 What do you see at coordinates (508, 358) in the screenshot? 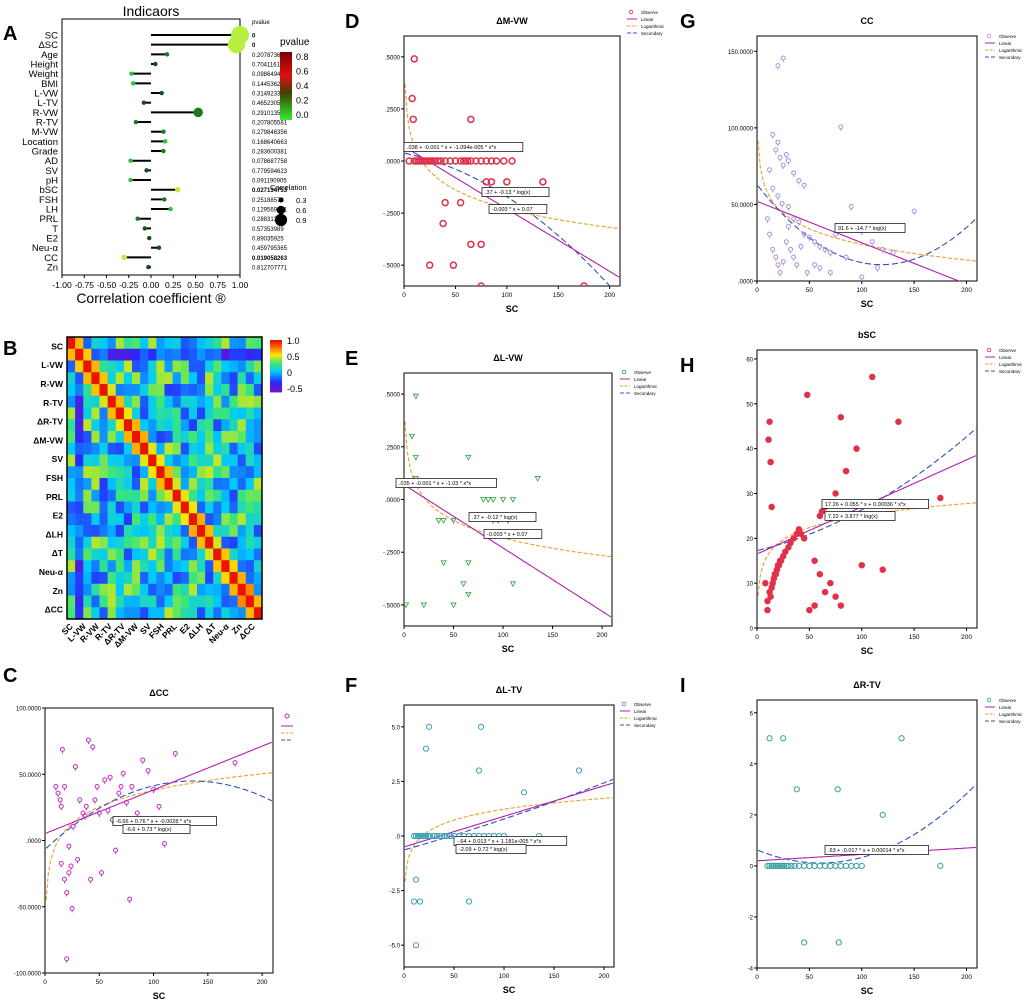
I see `scatter-title: ΔL-VW` at bounding box center [508, 358].